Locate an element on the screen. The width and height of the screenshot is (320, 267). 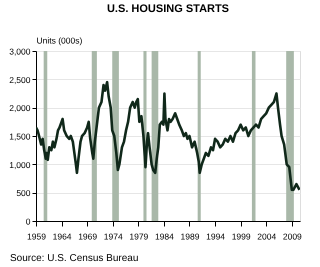
source-note: Source: U.S. Census Bureau is located at coordinates (74, 258).